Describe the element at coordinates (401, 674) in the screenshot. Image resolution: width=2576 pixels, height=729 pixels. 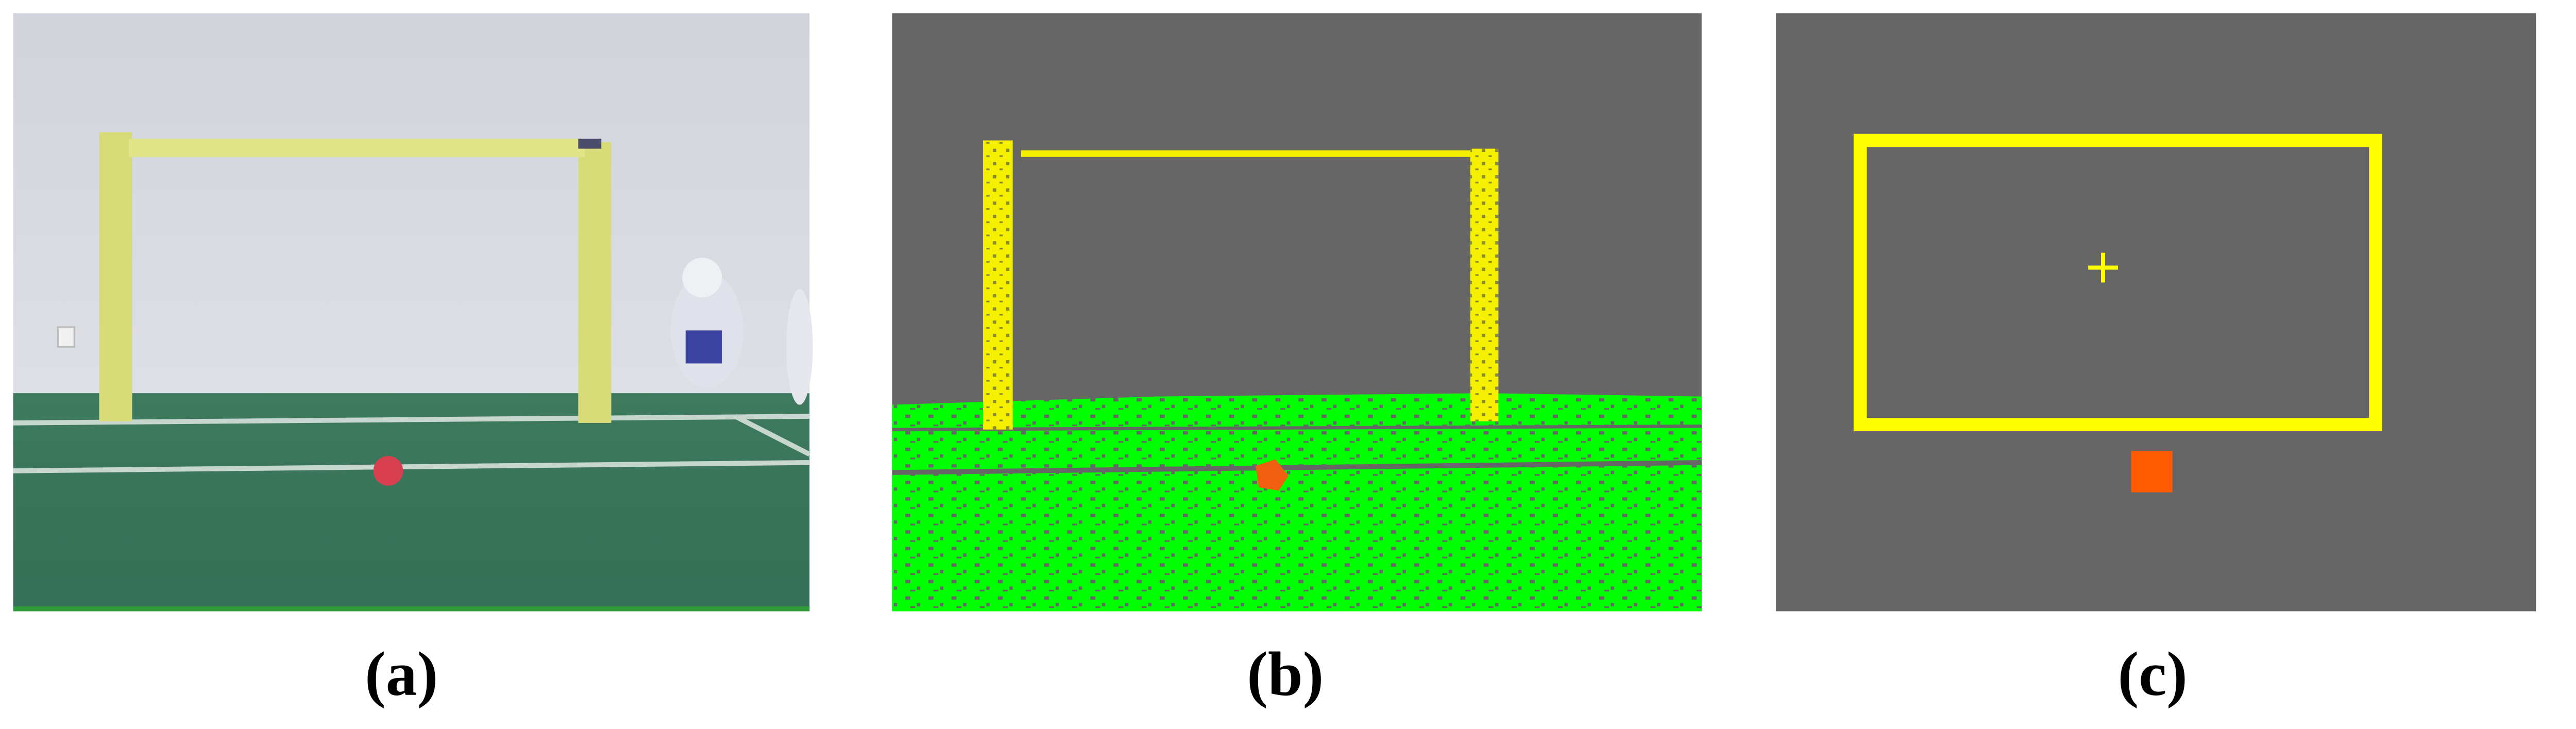
I see `panel-label: (a)` at that location.